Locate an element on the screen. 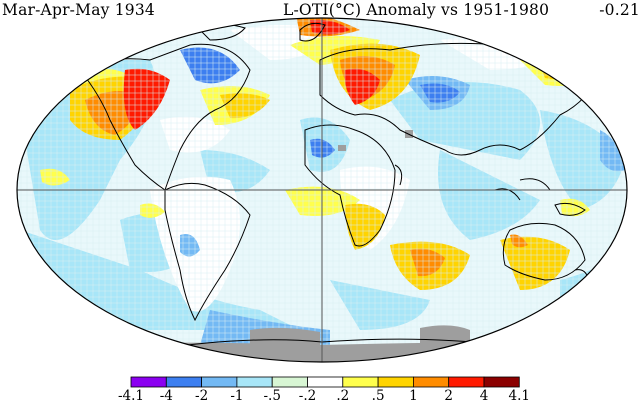 Image resolution: width=644 pixels, height=404 pixels. legend-label-9: 2 is located at coordinates (448, 396).